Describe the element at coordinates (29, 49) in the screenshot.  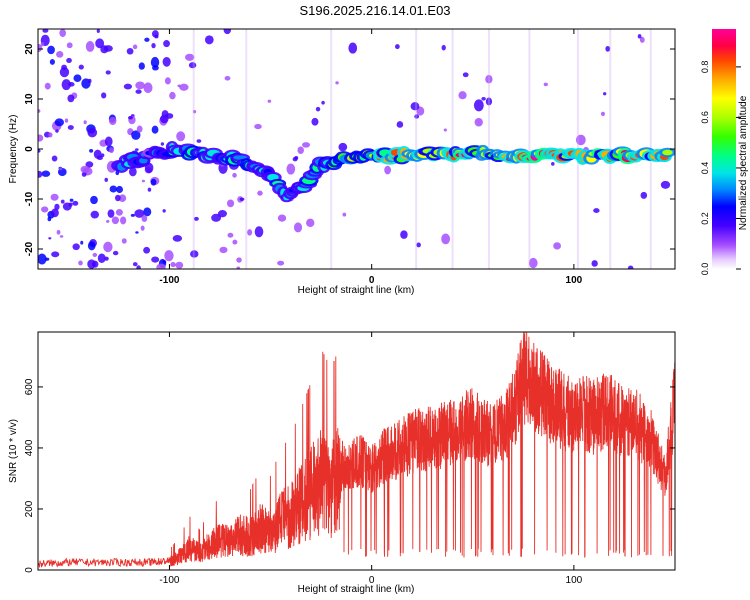
I see `y-tick-label: 20` at that location.